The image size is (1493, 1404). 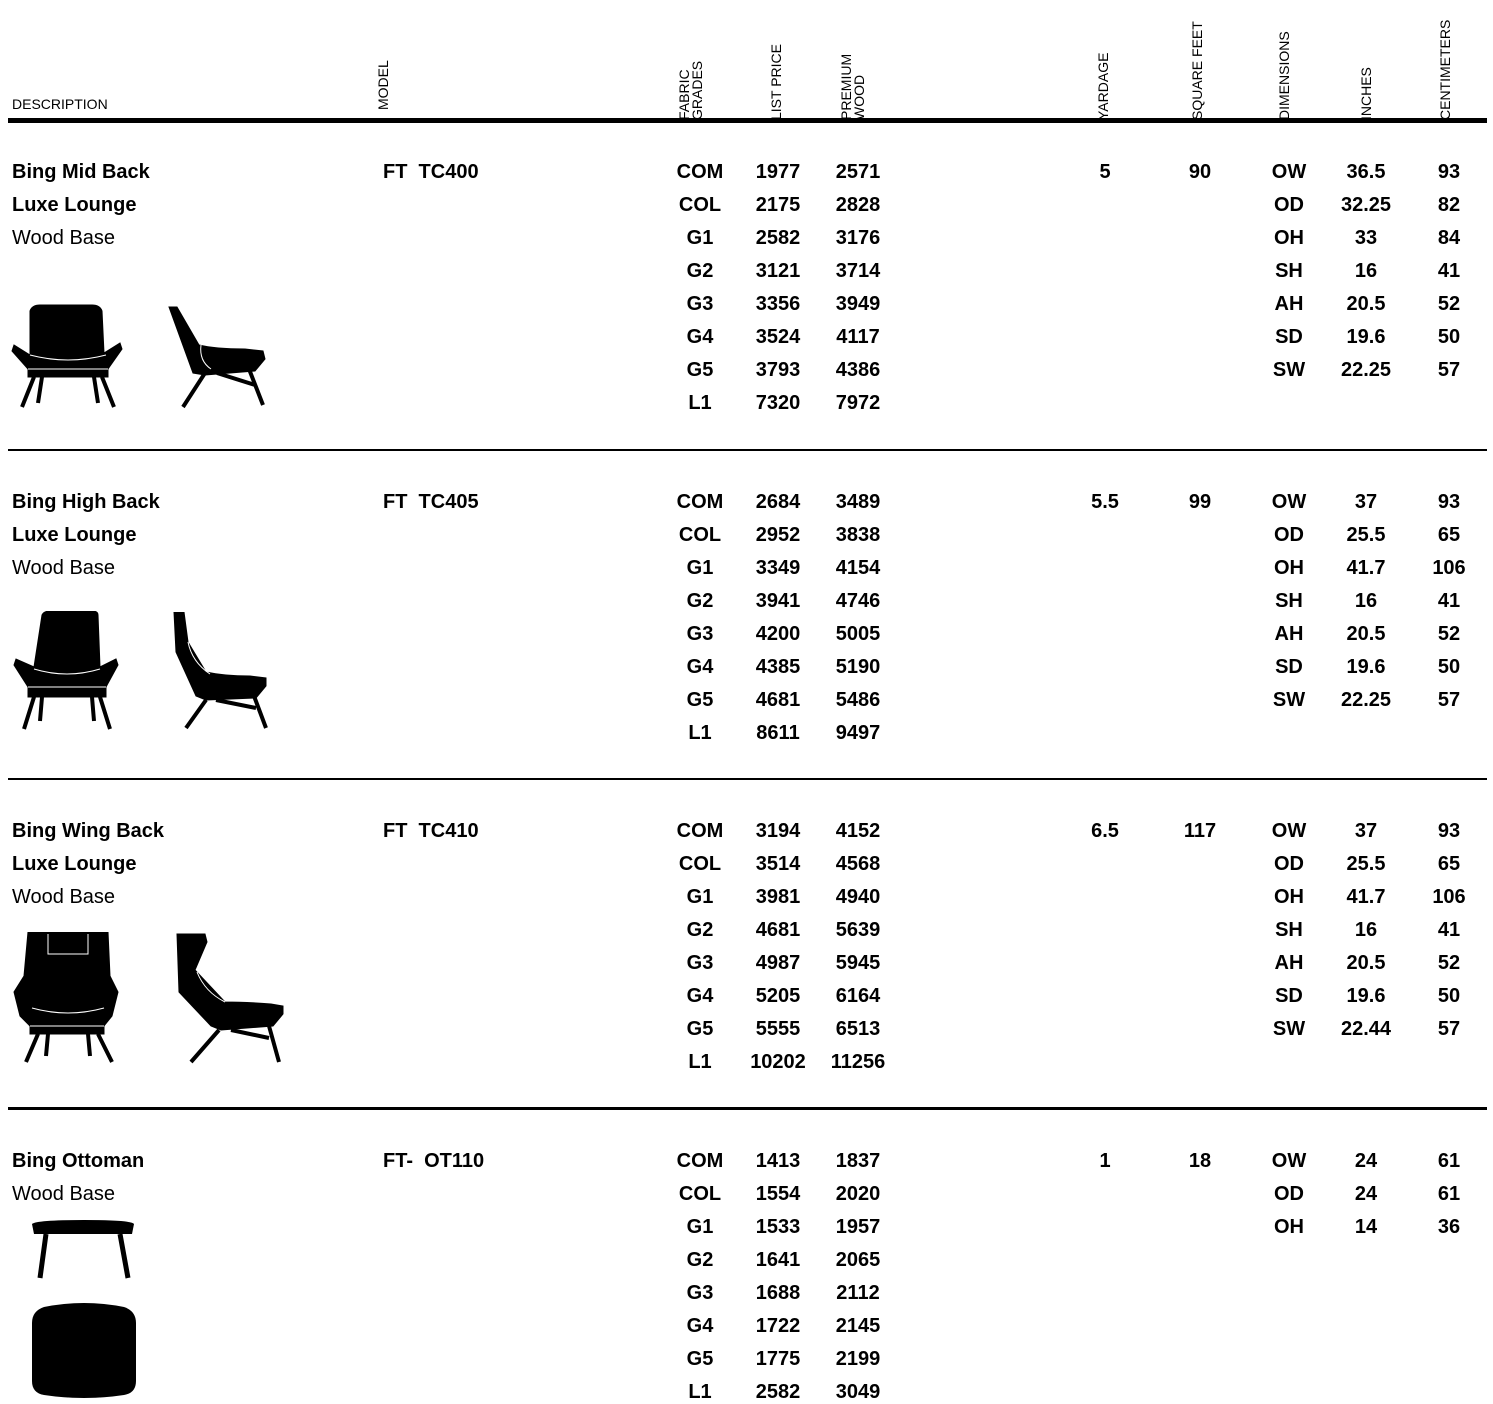 I want to click on header-centimeters: CENTIMETERS, so click(x=1445, y=69).